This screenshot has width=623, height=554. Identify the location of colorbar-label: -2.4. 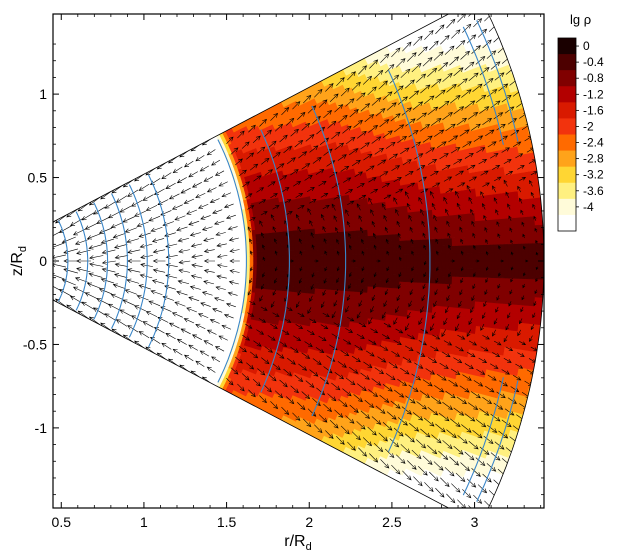
(593, 143).